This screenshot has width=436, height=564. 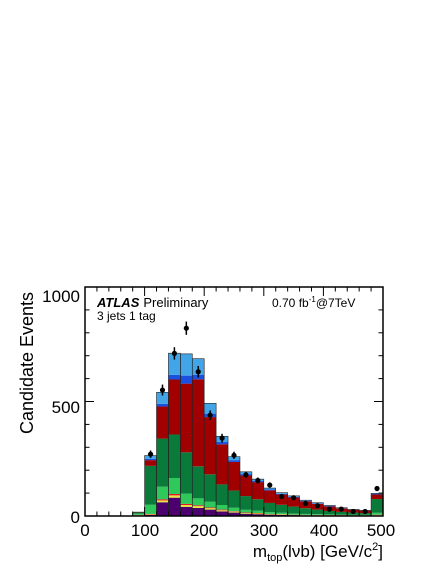 What do you see at coordinates (245, 514) in the screenshot?
I see `hist-bar-s0-b9` at bounding box center [245, 514].